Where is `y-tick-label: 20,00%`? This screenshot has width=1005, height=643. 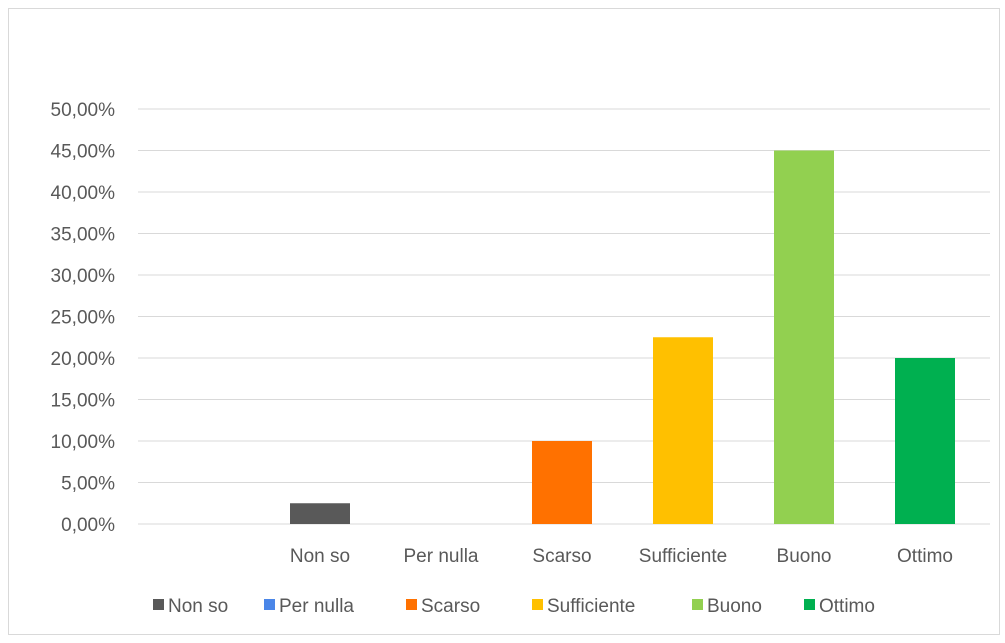
y-tick-label: 20,00% is located at coordinates (83, 359).